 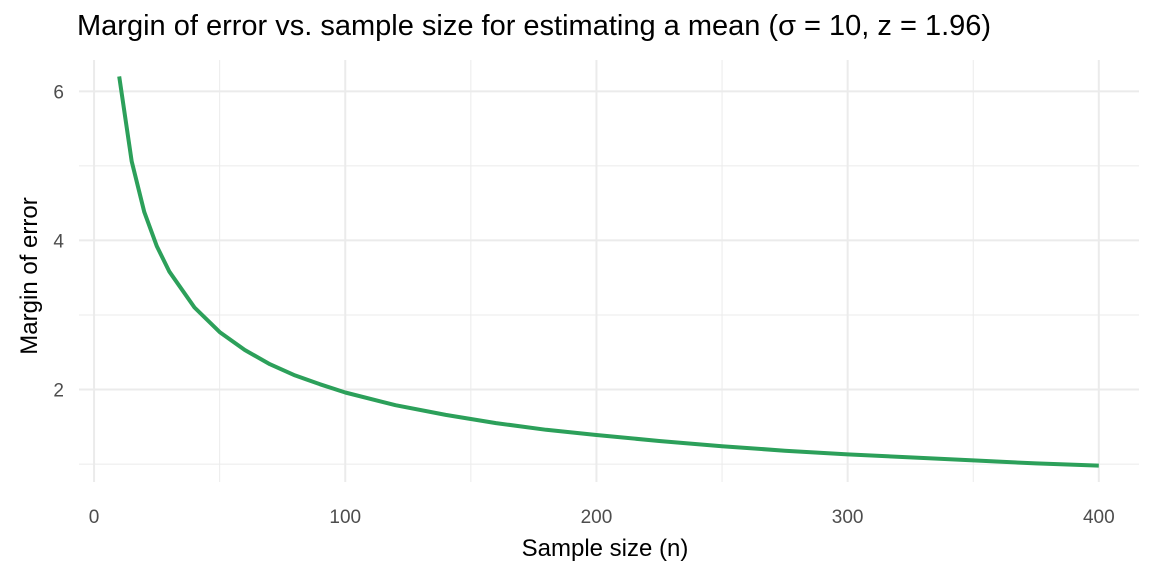 I want to click on x-tick-label: 200, so click(x=597, y=517).